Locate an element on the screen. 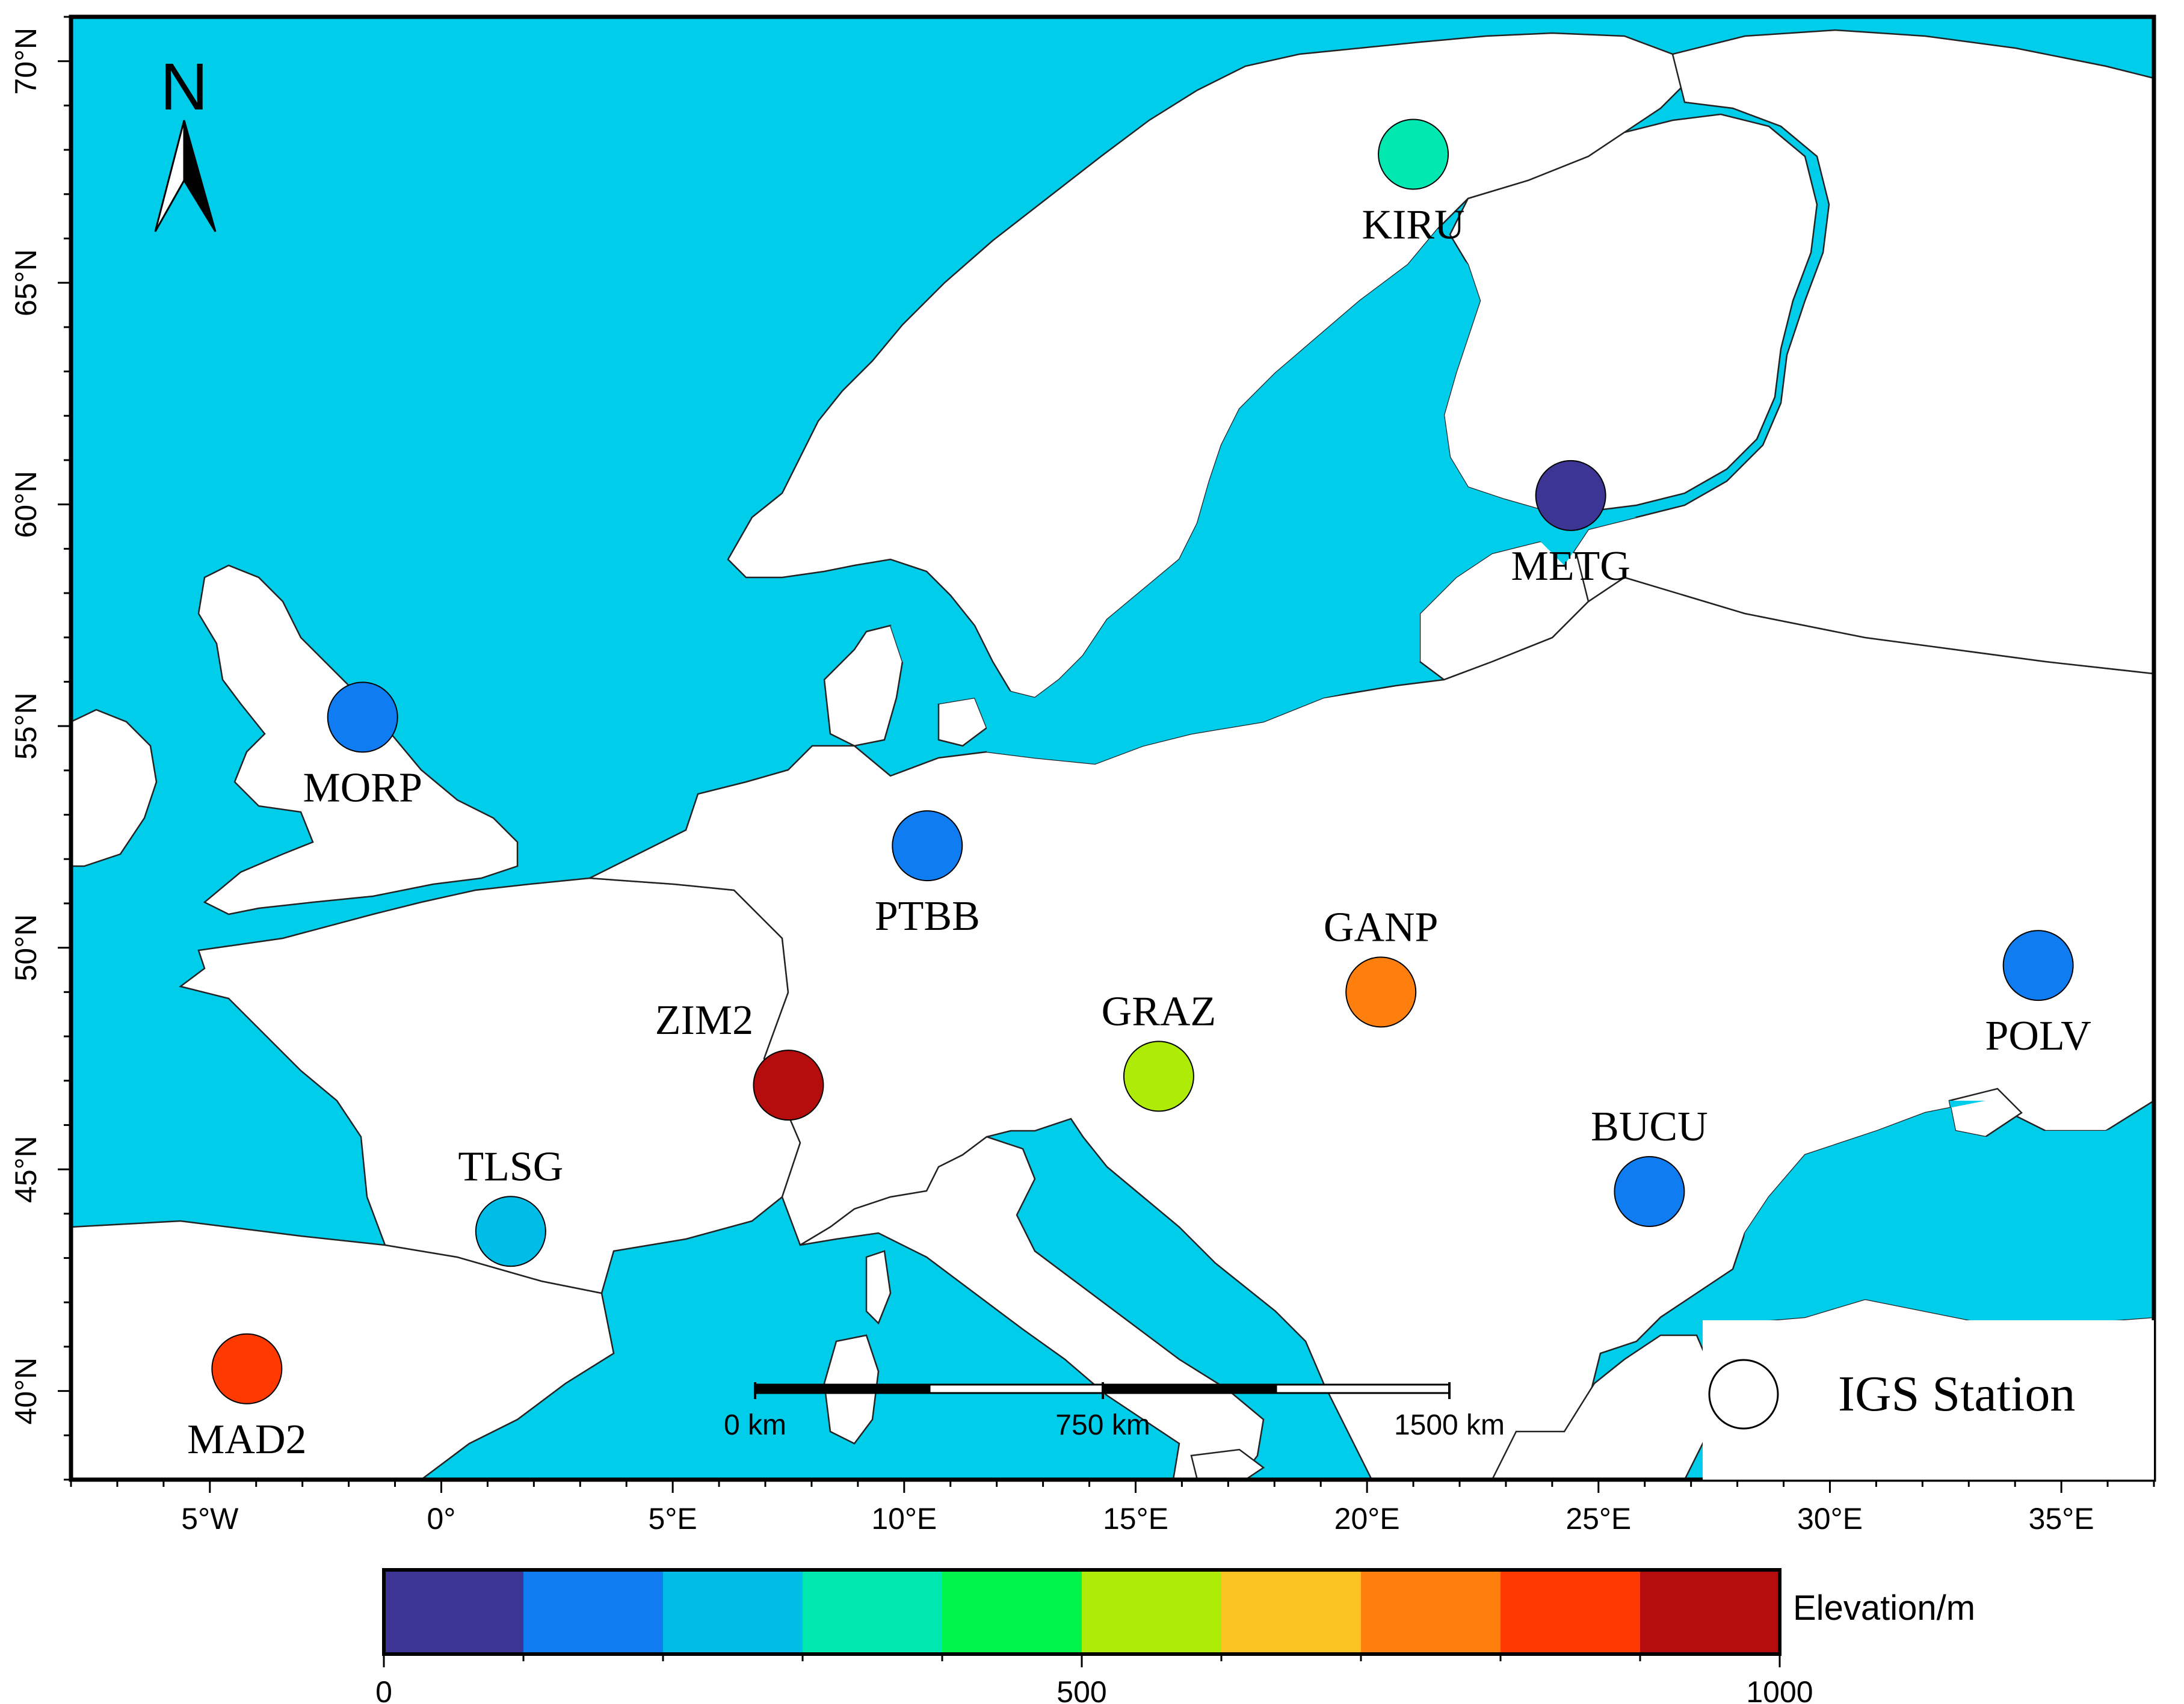 The image size is (2184, 1704). scale-bar-label-750: 750 km is located at coordinates (1102, 1425).